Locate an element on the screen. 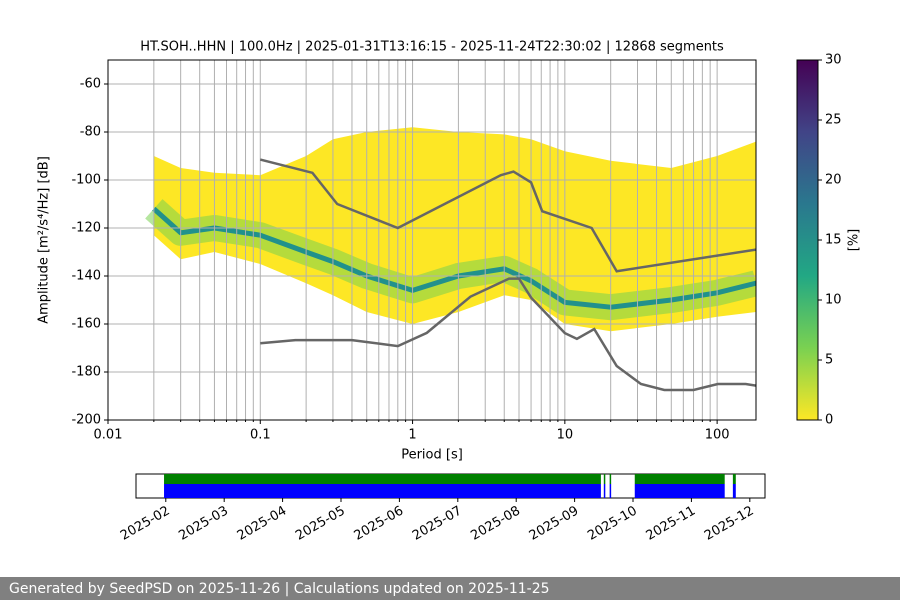 The image size is (900, 602). timeline-tick-label: 2025-07 is located at coordinates (437, 524).